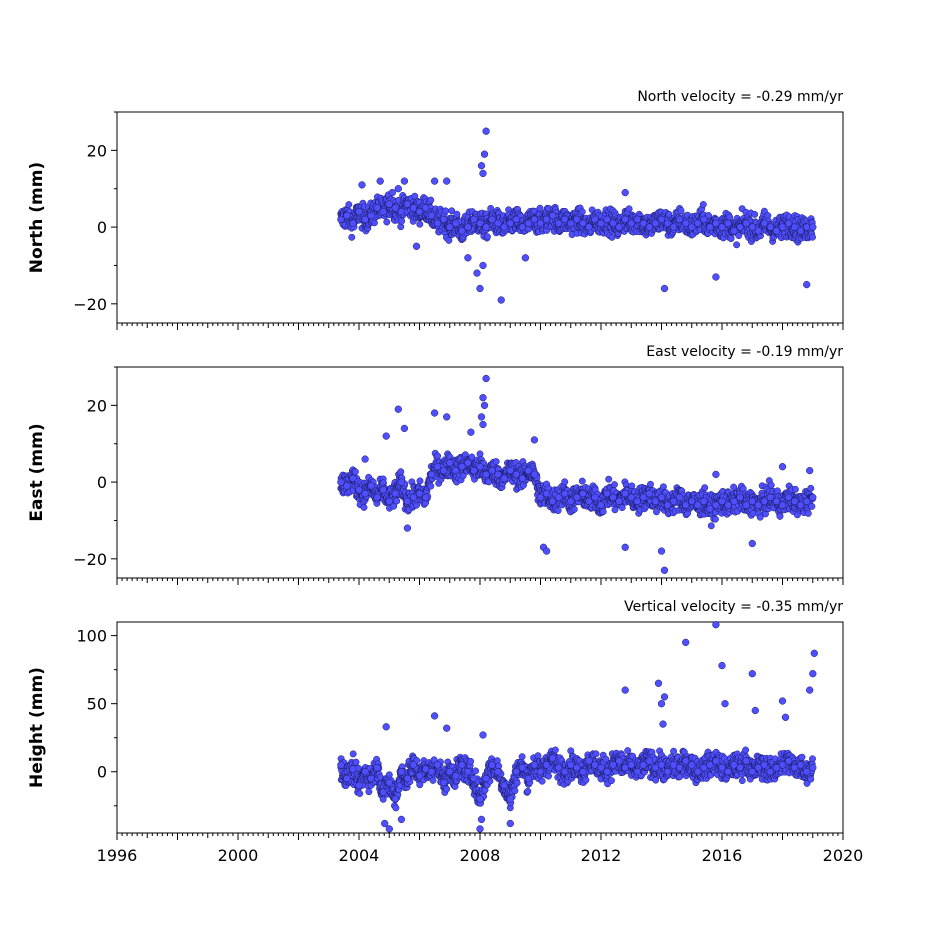 This screenshot has height=937, width=937. What do you see at coordinates (744, 352) in the screenshot?
I see `velocity-title: East velocity = -0.19 mm/yr` at bounding box center [744, 352].